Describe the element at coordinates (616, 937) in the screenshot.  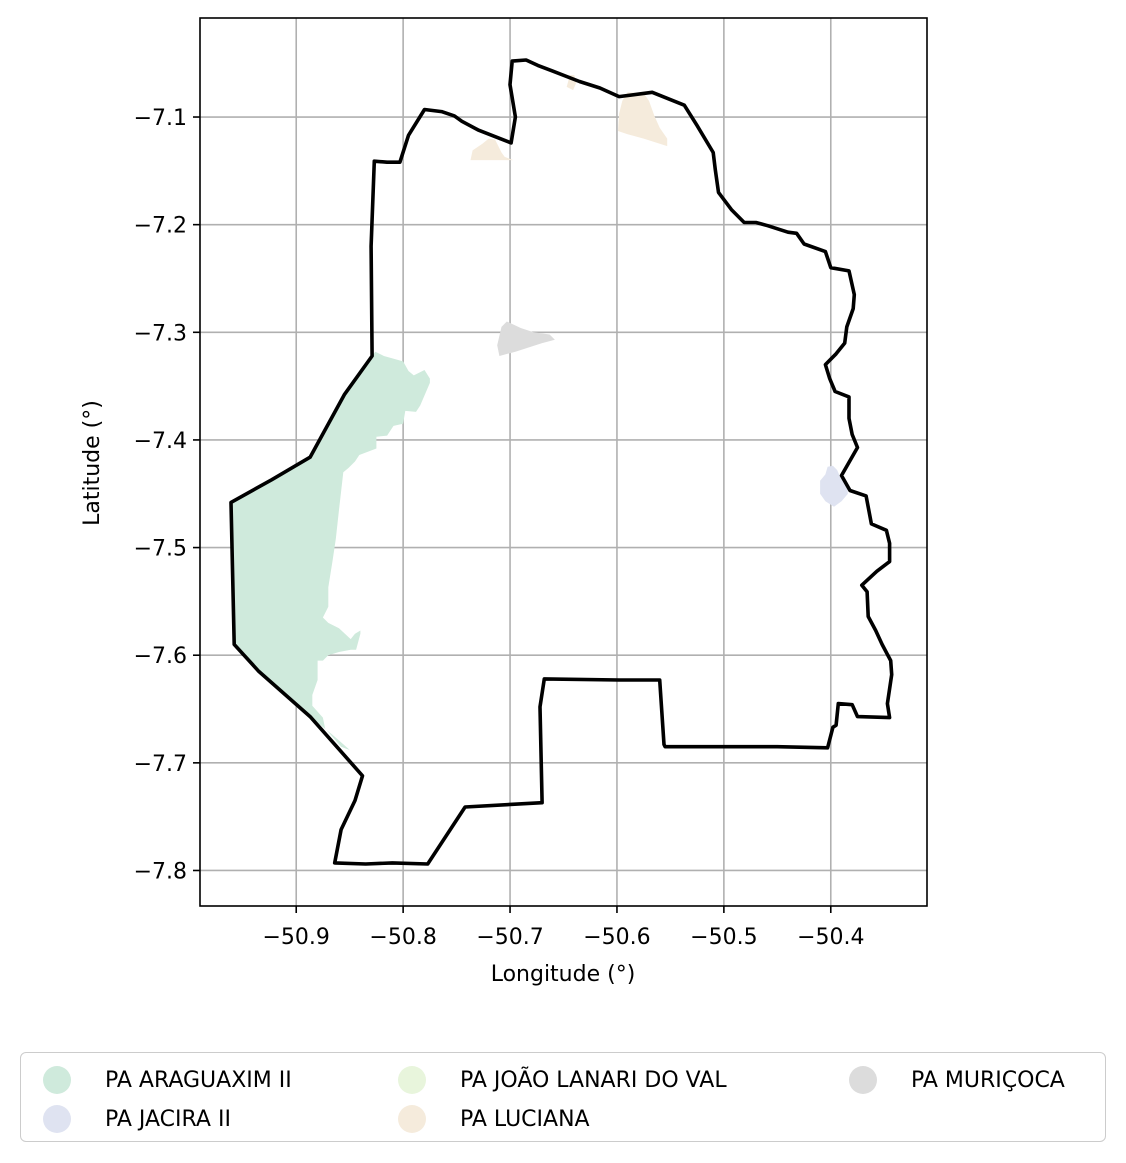
I see `x-tick-label: −50.6` at that location.